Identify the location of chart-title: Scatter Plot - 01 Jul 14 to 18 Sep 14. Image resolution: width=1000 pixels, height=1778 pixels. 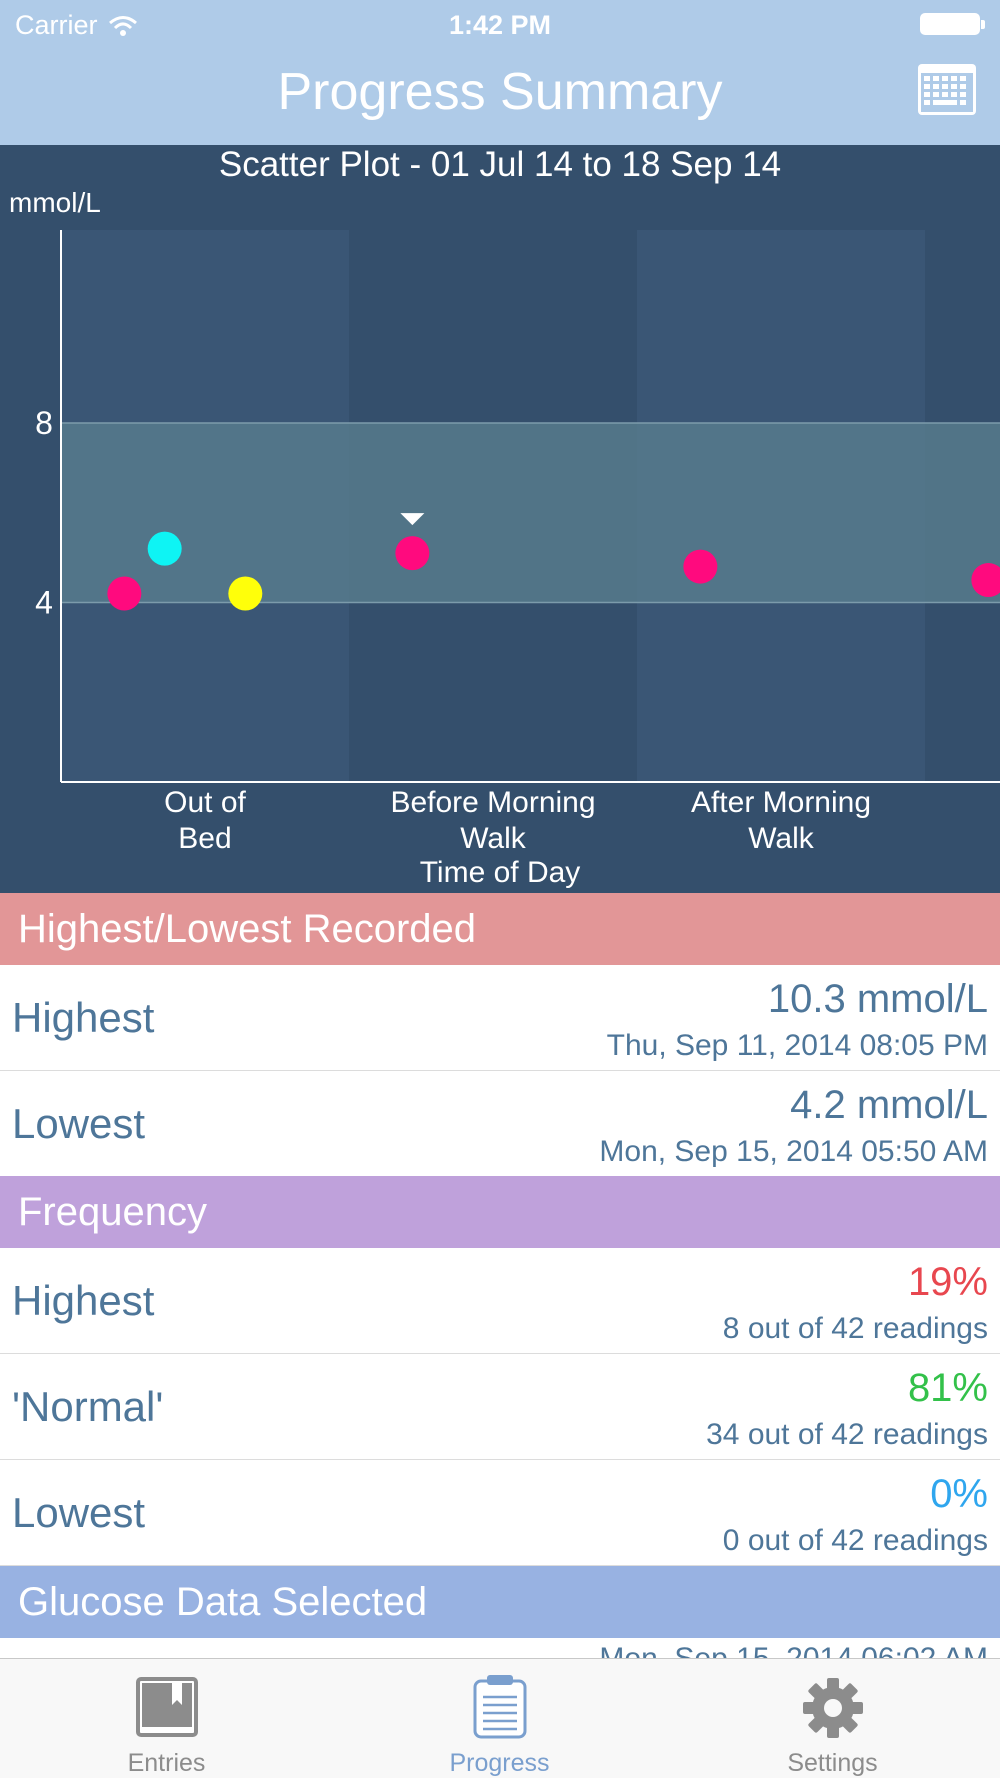
(500, 164).